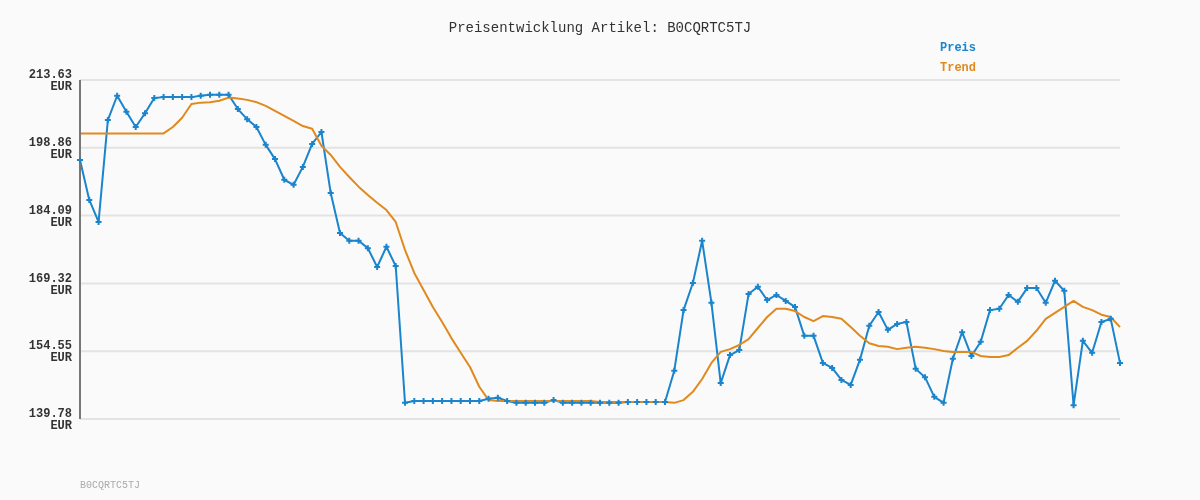  What do you see at coordinates (110, 485) in the screenshot?
I see `text: B0CQRTC5TJ` at bounding box center [110, 485].